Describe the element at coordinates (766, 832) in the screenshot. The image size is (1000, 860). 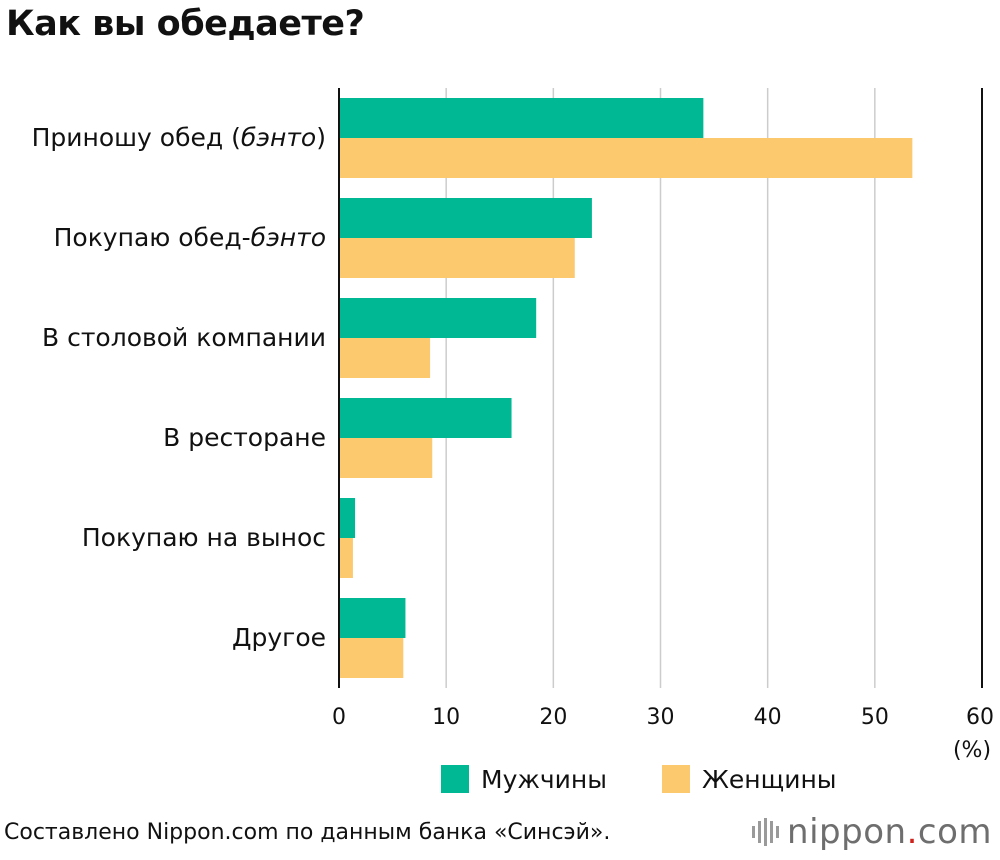
I see `logo-mark-icon` at that location.